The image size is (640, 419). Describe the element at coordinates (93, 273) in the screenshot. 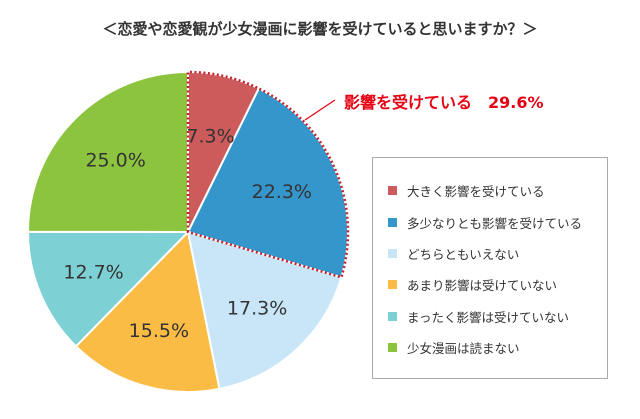

I see `slice-label: 12.7%` at that location.